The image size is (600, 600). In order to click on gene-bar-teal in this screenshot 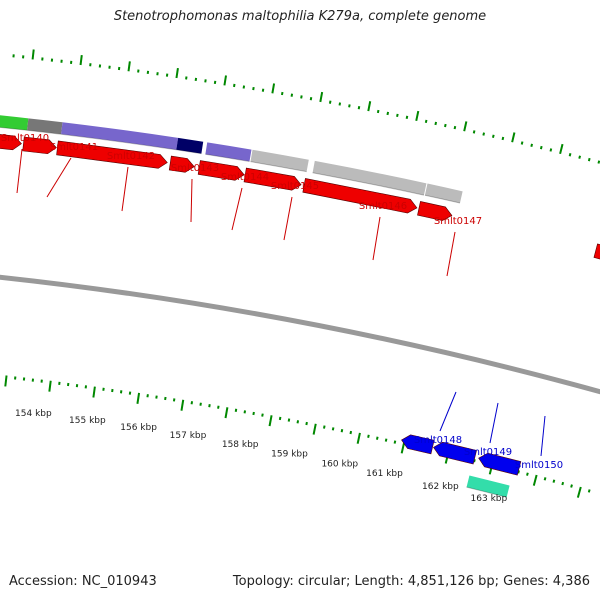, I will do `click(488, 486)`.